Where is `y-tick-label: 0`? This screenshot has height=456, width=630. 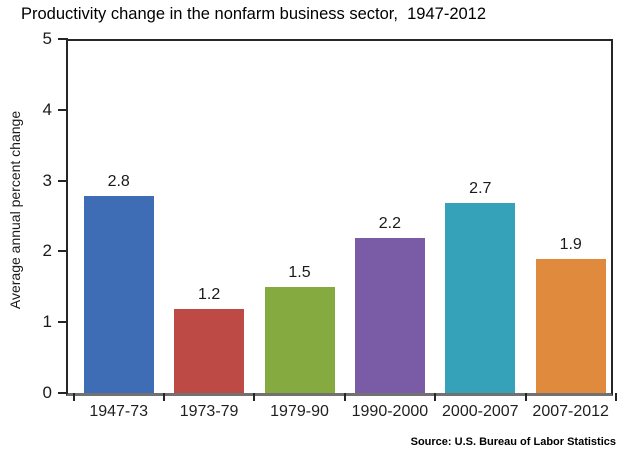
y-tick-label: 0 is located at coordinates (47, 392).